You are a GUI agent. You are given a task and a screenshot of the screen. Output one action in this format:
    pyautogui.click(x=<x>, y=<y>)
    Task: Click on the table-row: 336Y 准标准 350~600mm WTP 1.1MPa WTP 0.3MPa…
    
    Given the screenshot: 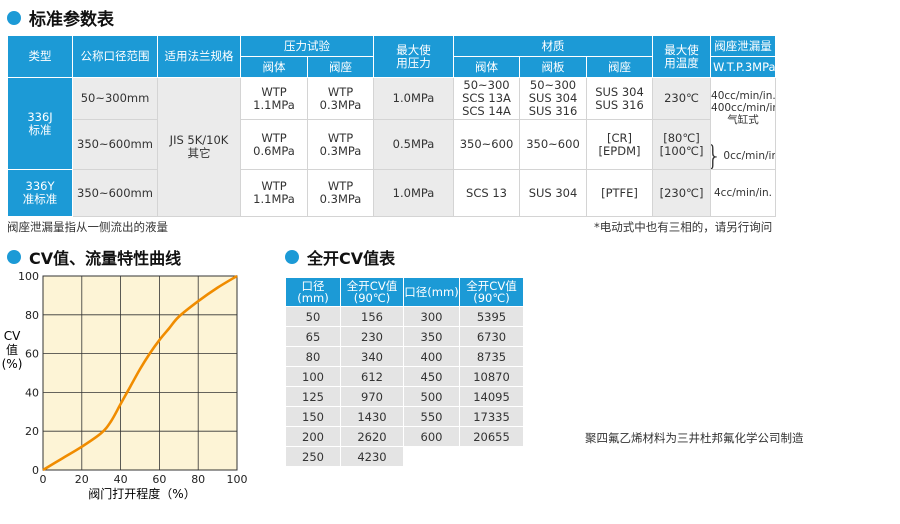 What is the action you would take?
    pyautogui.click(x=392, y=193)
    